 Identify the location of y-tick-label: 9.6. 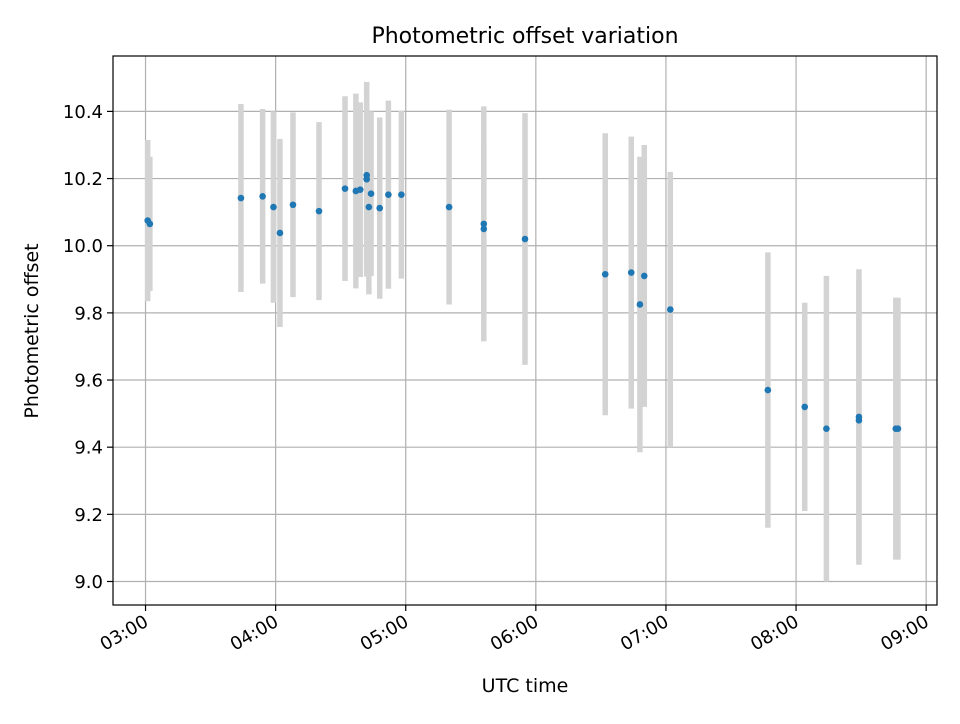
(88, 381).